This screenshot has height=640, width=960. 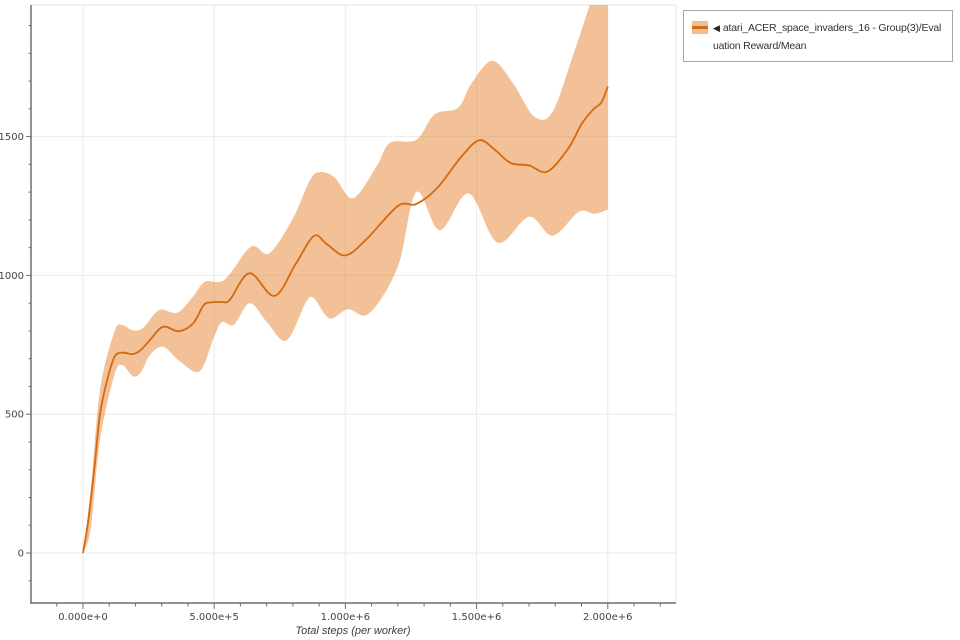 What do you see at coordinates (346, 617) in the screenshot?
I see `x-tick-label: 1.000e+6` at bounding box center [346, 617].